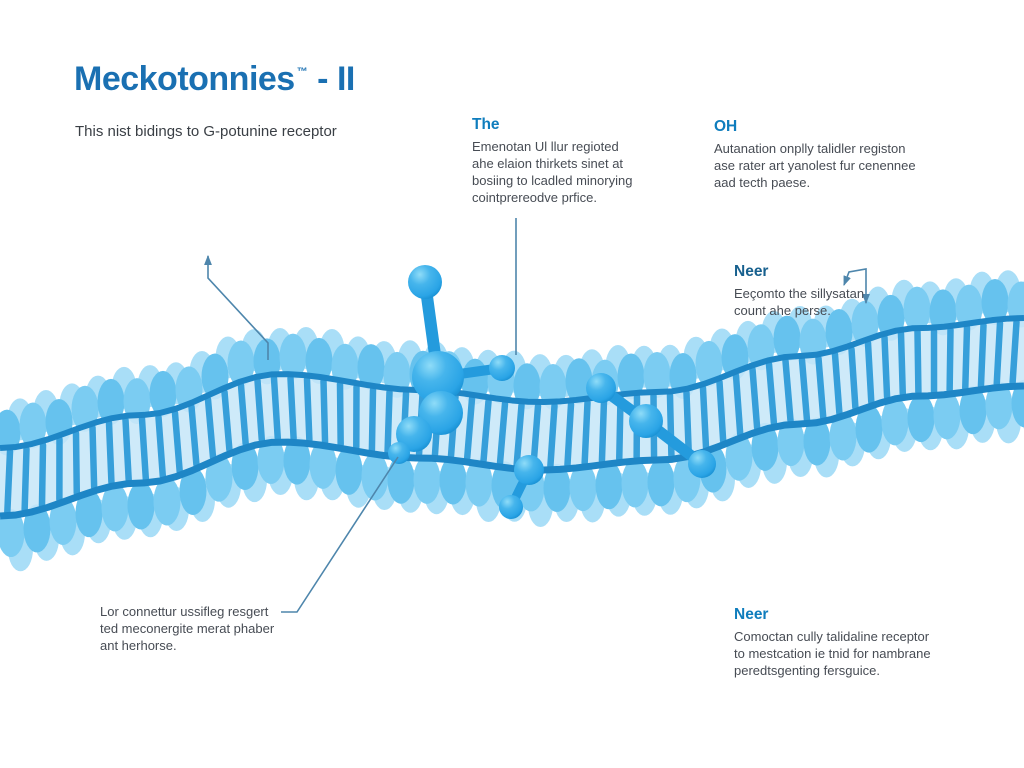  What do you see at coordinates (206, 131) in the screenshot?
I see `page-subtitle: This nist bidings to G-potunine receptor` at bounding box center [206, 131].